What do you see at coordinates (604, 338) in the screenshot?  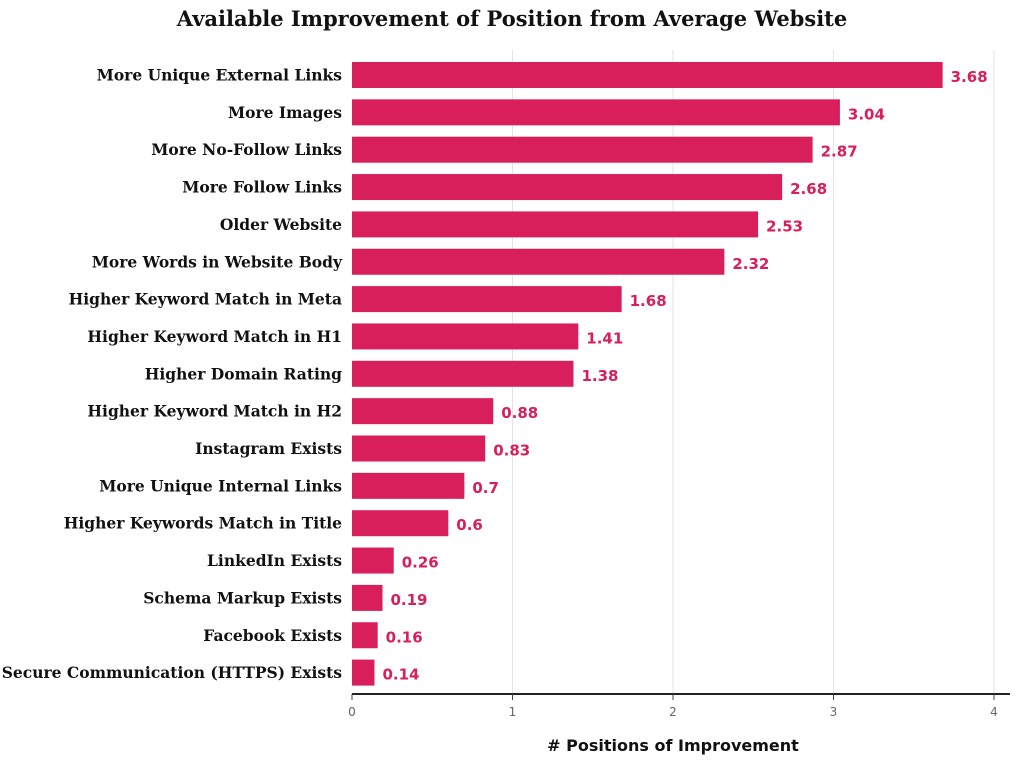 I see `value-label: 1.41` at bounding box center [604, 338].